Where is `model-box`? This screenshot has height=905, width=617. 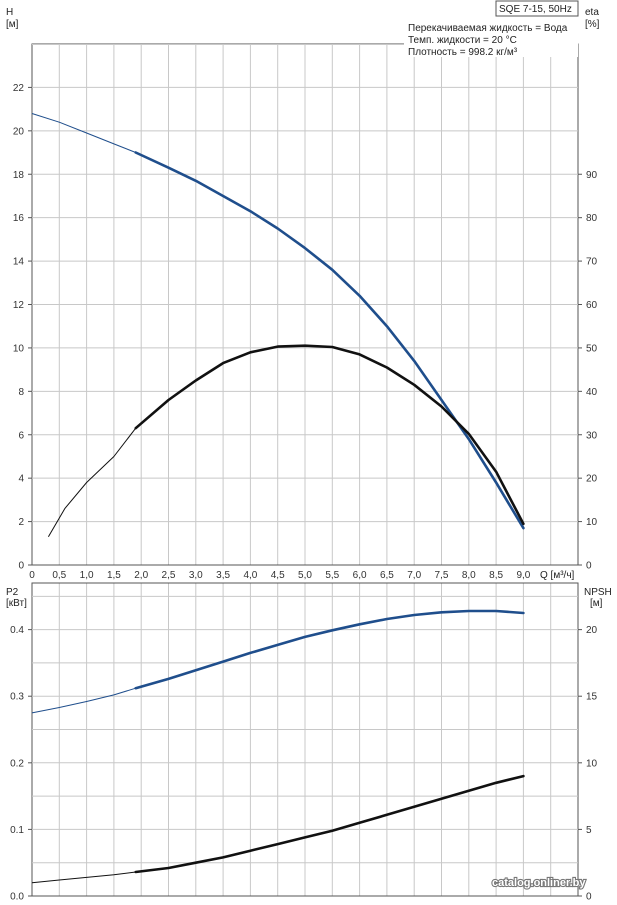
model-box is located at coordinates (537, 8).